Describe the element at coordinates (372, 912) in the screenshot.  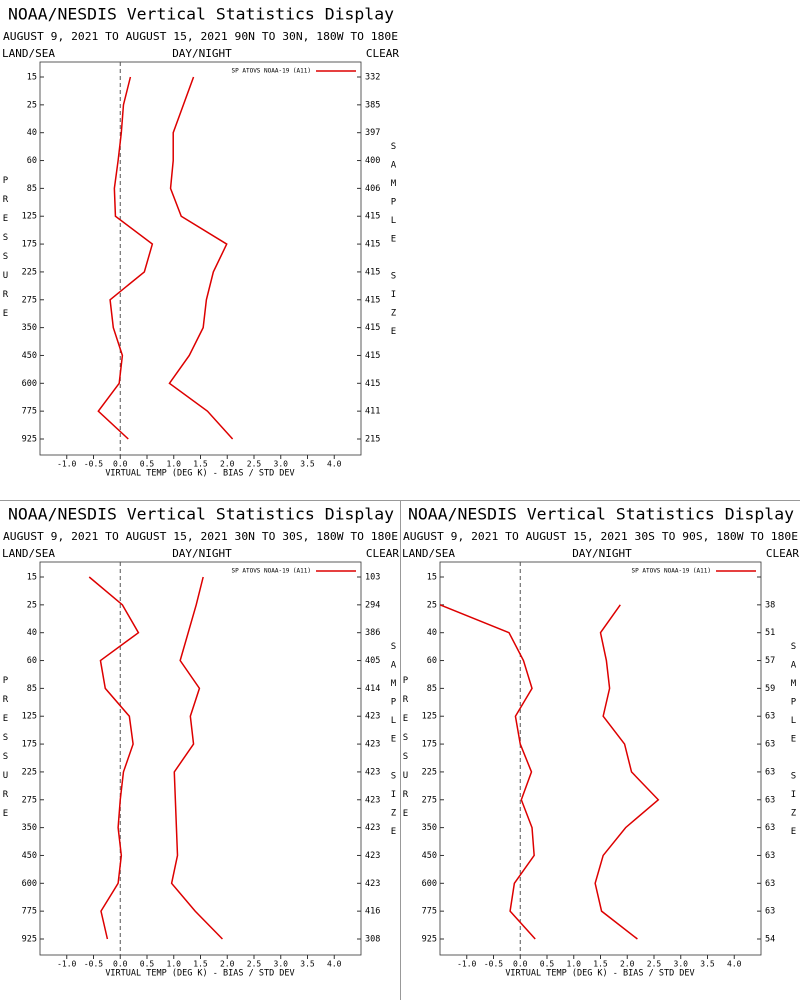
I see `sample-size-label: 416` at that location.